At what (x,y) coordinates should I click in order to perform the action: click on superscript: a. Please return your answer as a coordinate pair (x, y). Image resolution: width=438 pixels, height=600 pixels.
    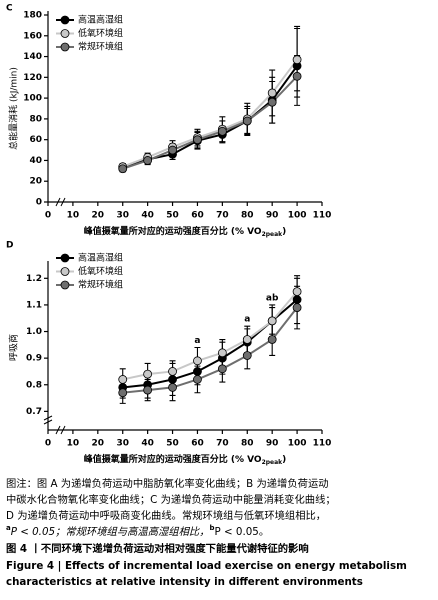
    Looking at the image, I should click on (8, 528).